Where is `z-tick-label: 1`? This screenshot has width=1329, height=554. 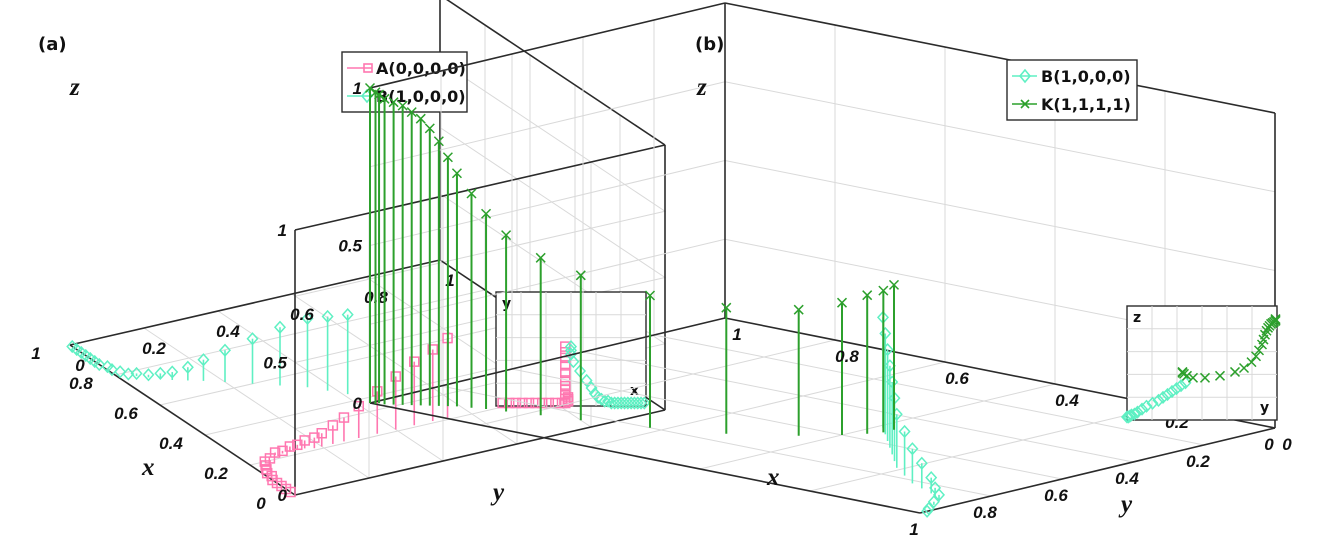 z-tick-label: 1 is located at coordinates (357, 88).